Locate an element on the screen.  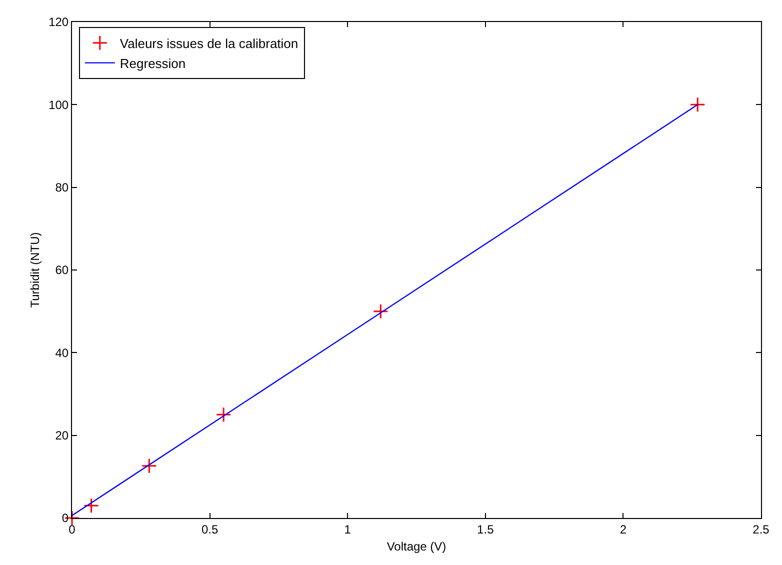
y-tick-label: 60 is located at coordinates (62, 270).